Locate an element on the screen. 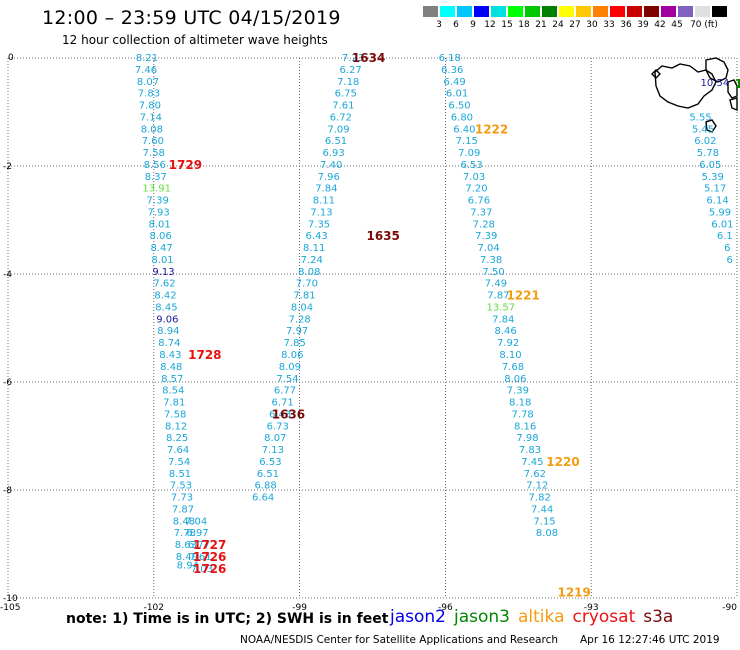 The height and width of the screenshot is (650, 740). color-scale-tick-label: 9 is located at coordinates (473, 25).